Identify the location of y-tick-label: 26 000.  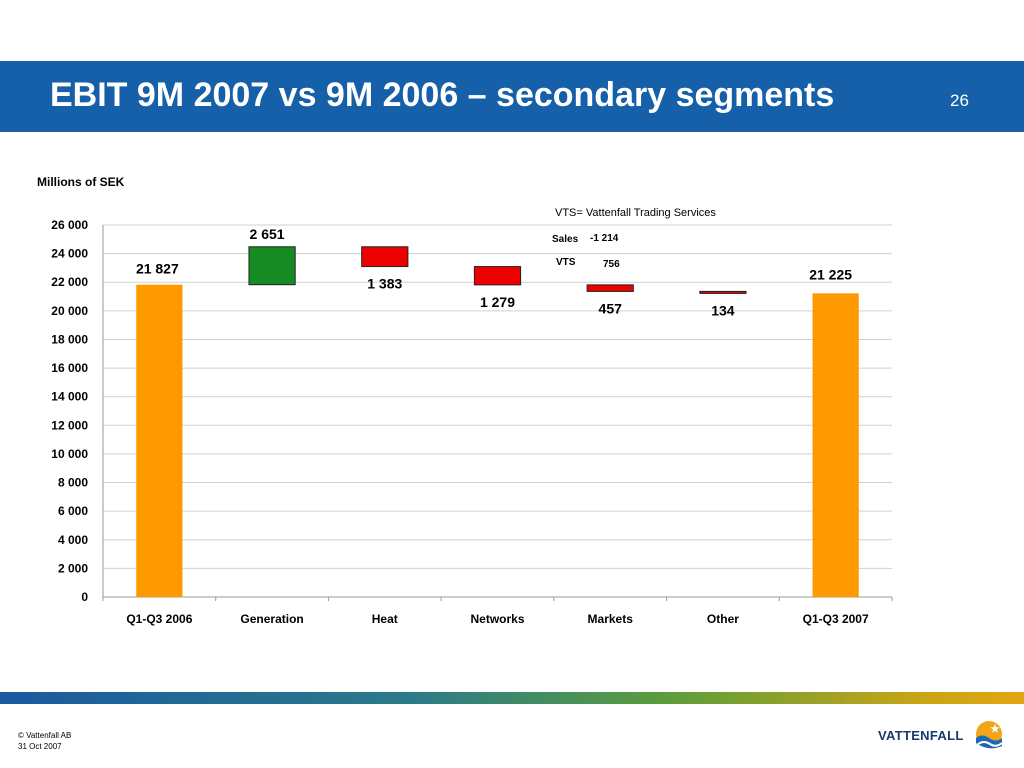
(69, 225).